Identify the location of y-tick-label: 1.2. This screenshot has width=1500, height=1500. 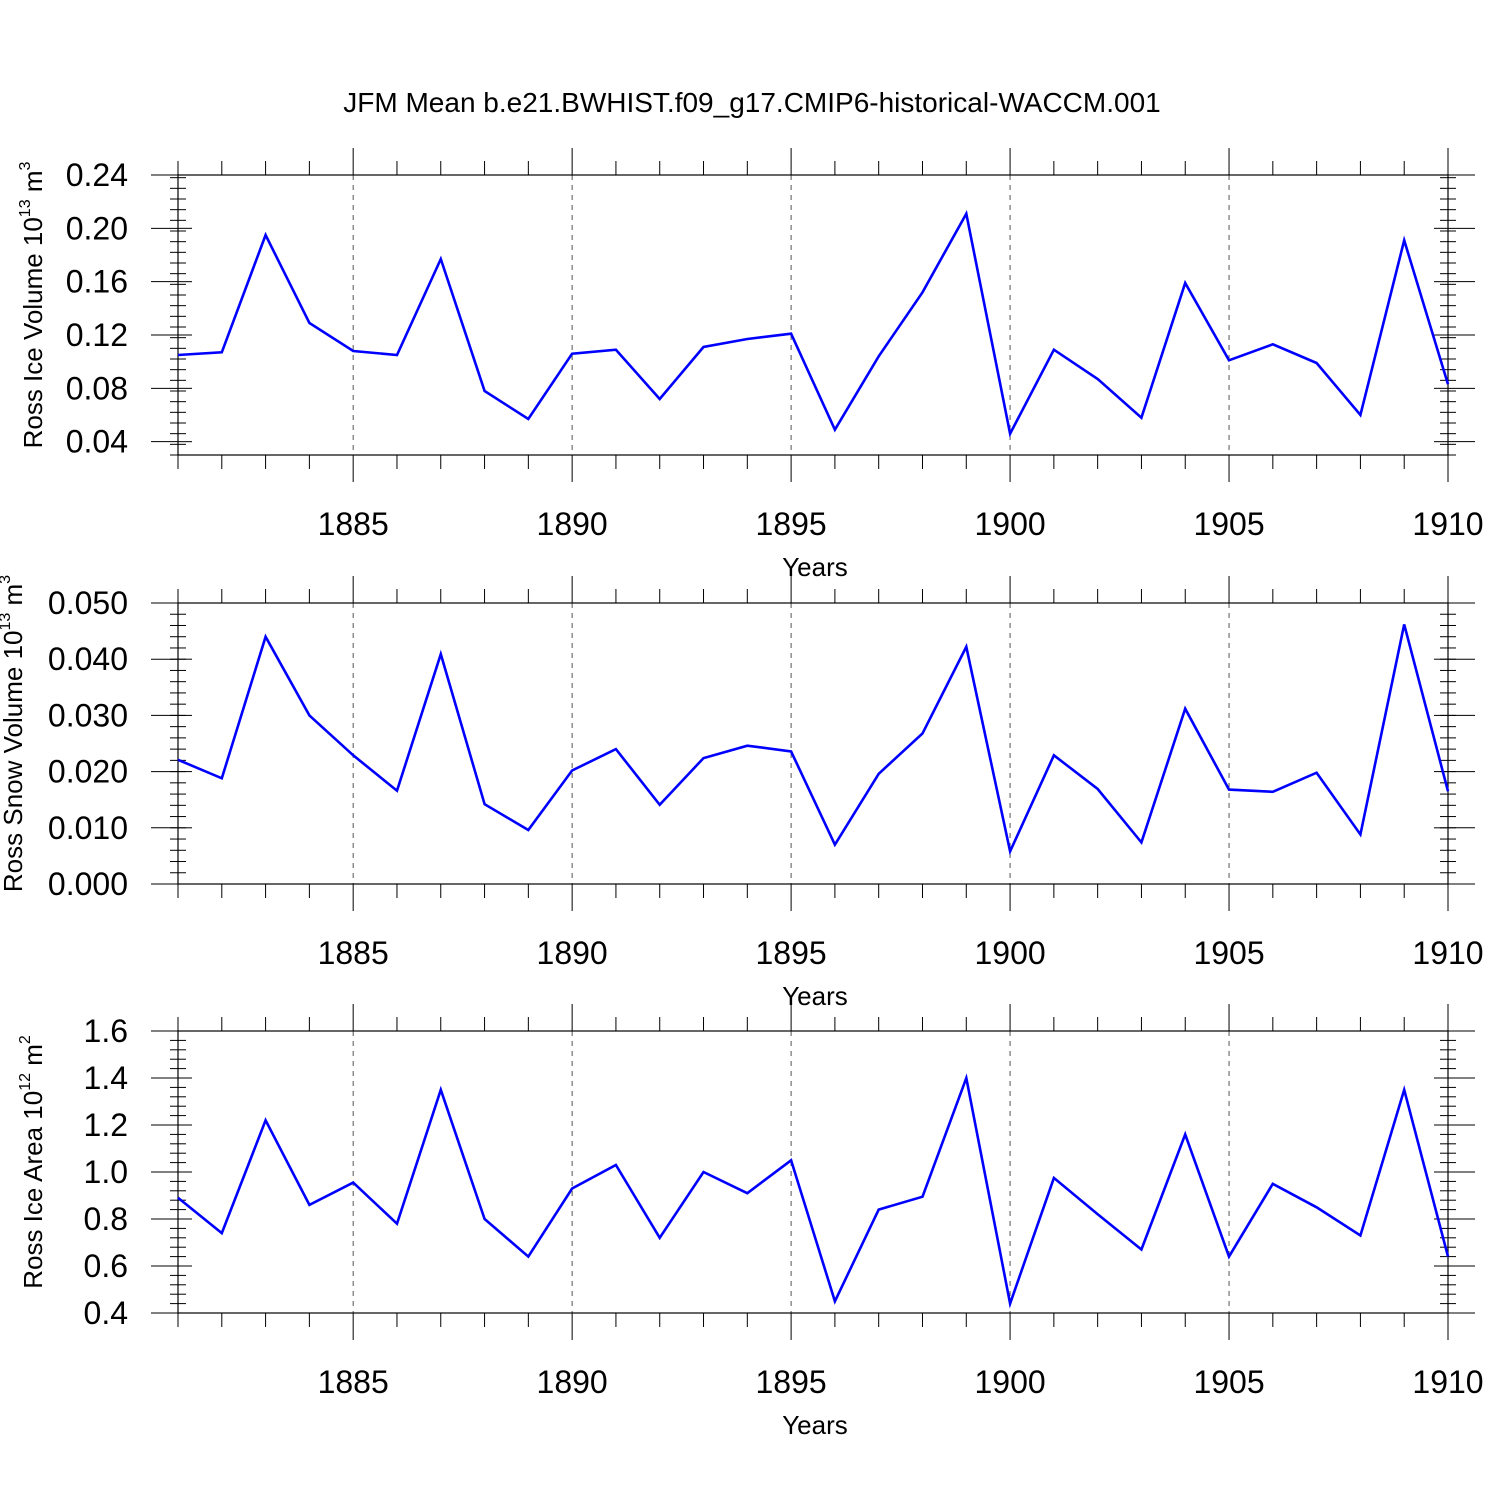
(106, 1125).